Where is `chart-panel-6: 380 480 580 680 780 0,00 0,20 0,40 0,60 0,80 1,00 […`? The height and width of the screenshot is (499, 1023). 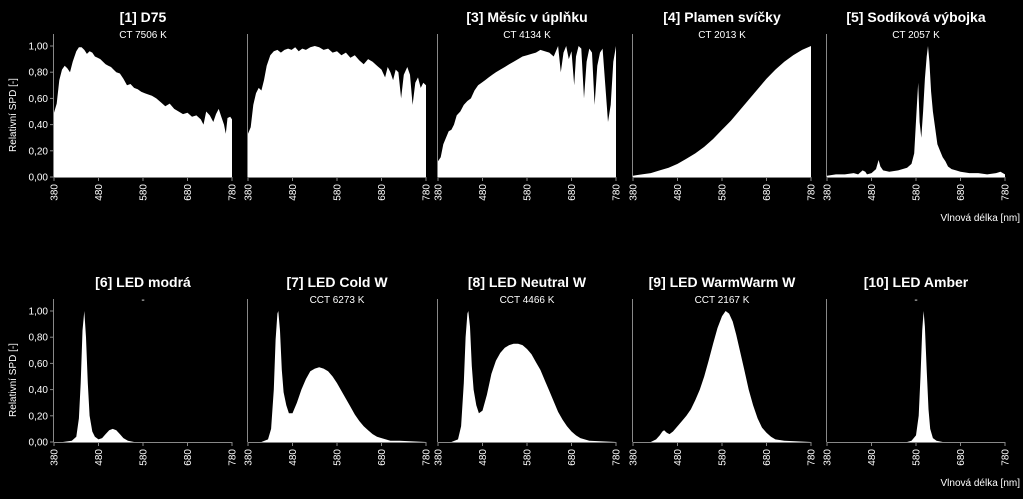
chart-panel-6: 380 480 580 680 780 0,00 0,20 0,40 0,60 0,80 1,00 [… is located at coordinates (134, 370).